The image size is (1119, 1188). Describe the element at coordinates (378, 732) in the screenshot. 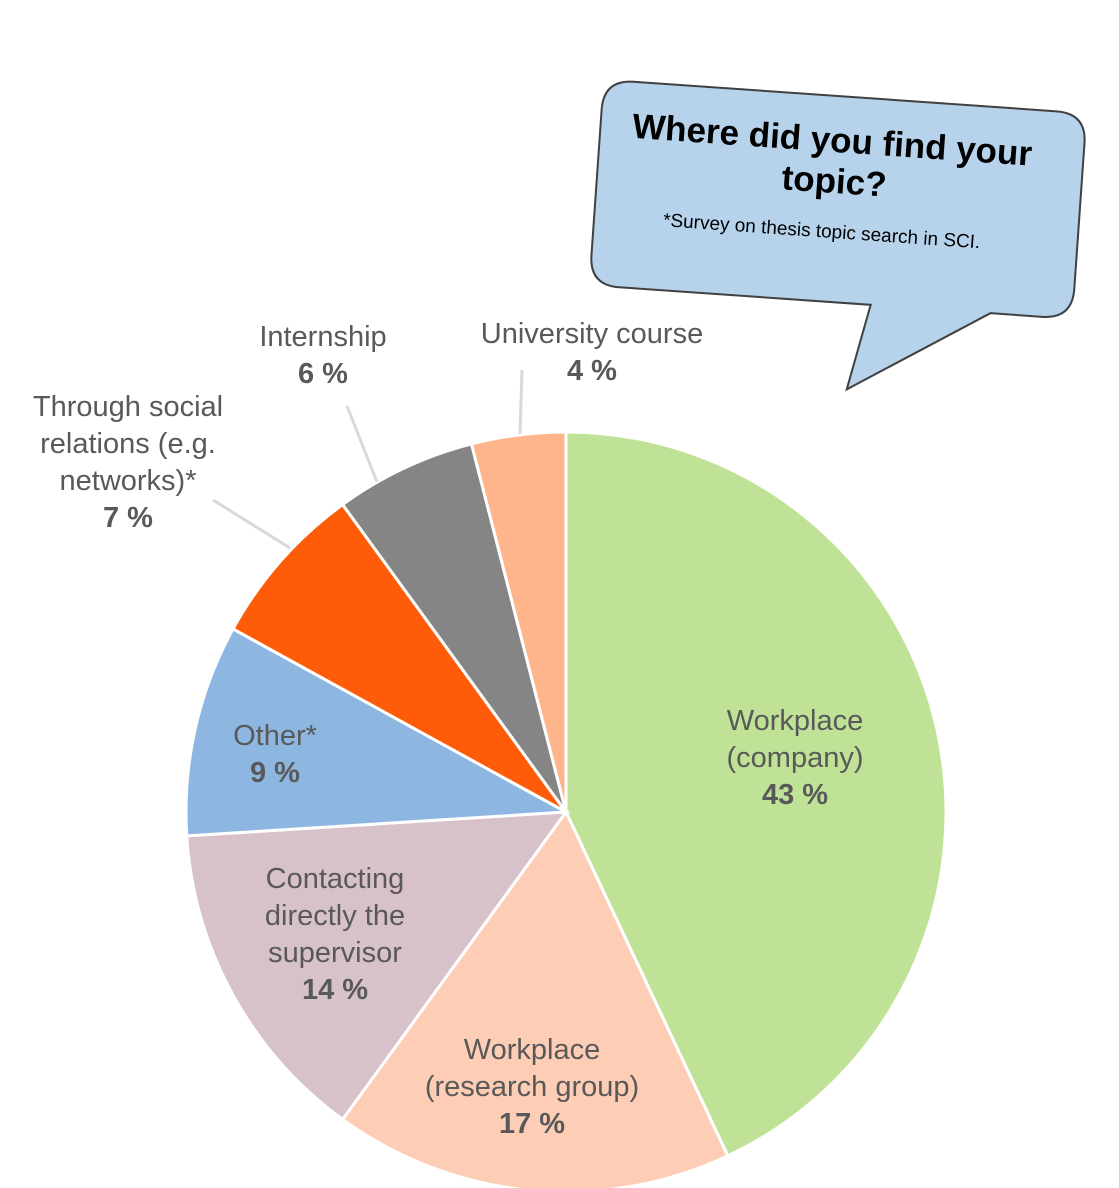

I see `slice-other` at that location.